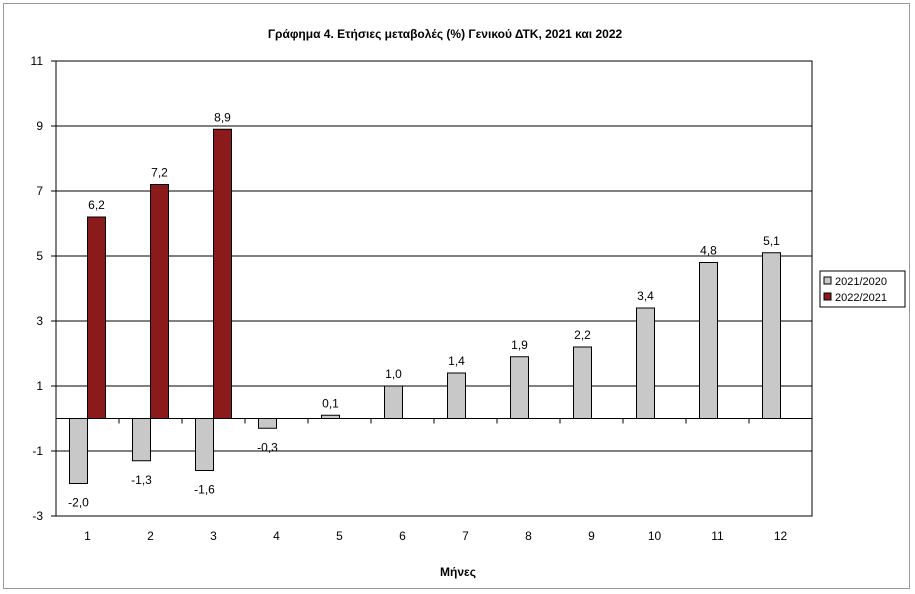  I want to click on bar-2022-2021-m3, so click(222, 273).